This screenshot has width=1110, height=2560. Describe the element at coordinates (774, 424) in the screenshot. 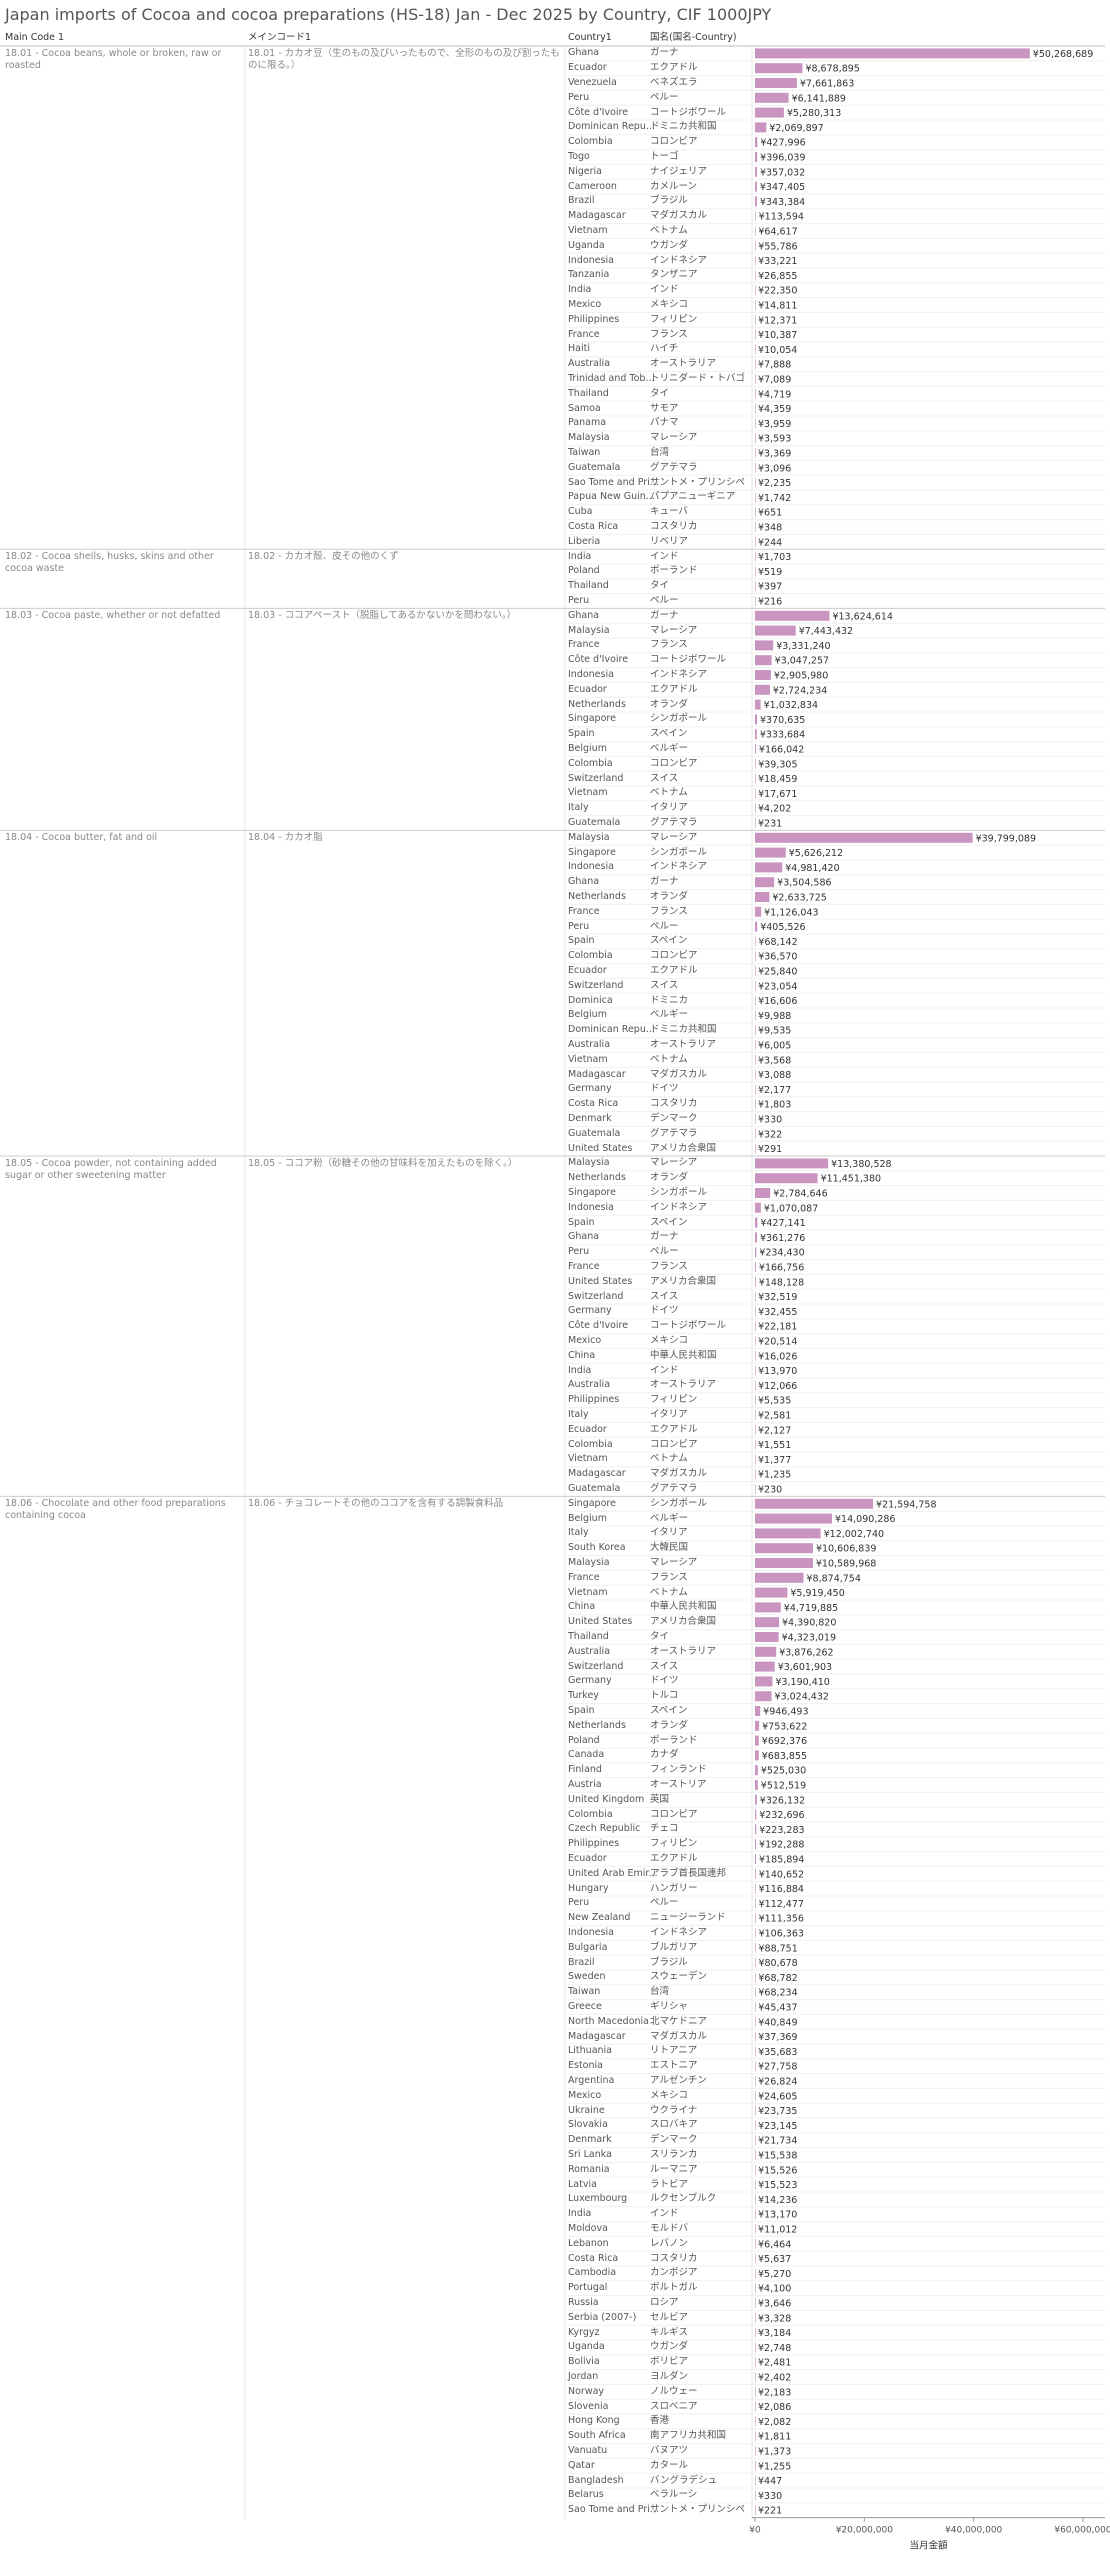

I see `value-label: ¥3,959` at that location.